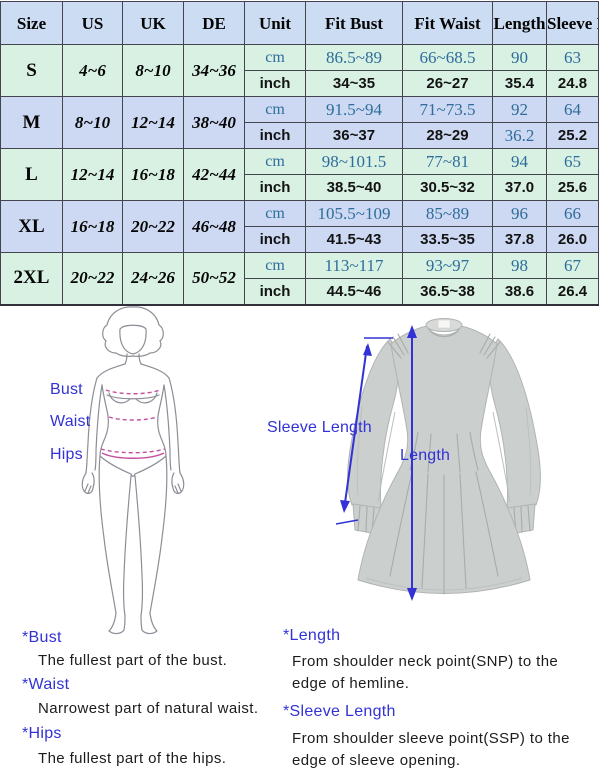 This screenshot has width=600, height=780. Describe the element at coordinates (519, 109) in the screenshot. I see `cell-length-cm: 92` at that location.